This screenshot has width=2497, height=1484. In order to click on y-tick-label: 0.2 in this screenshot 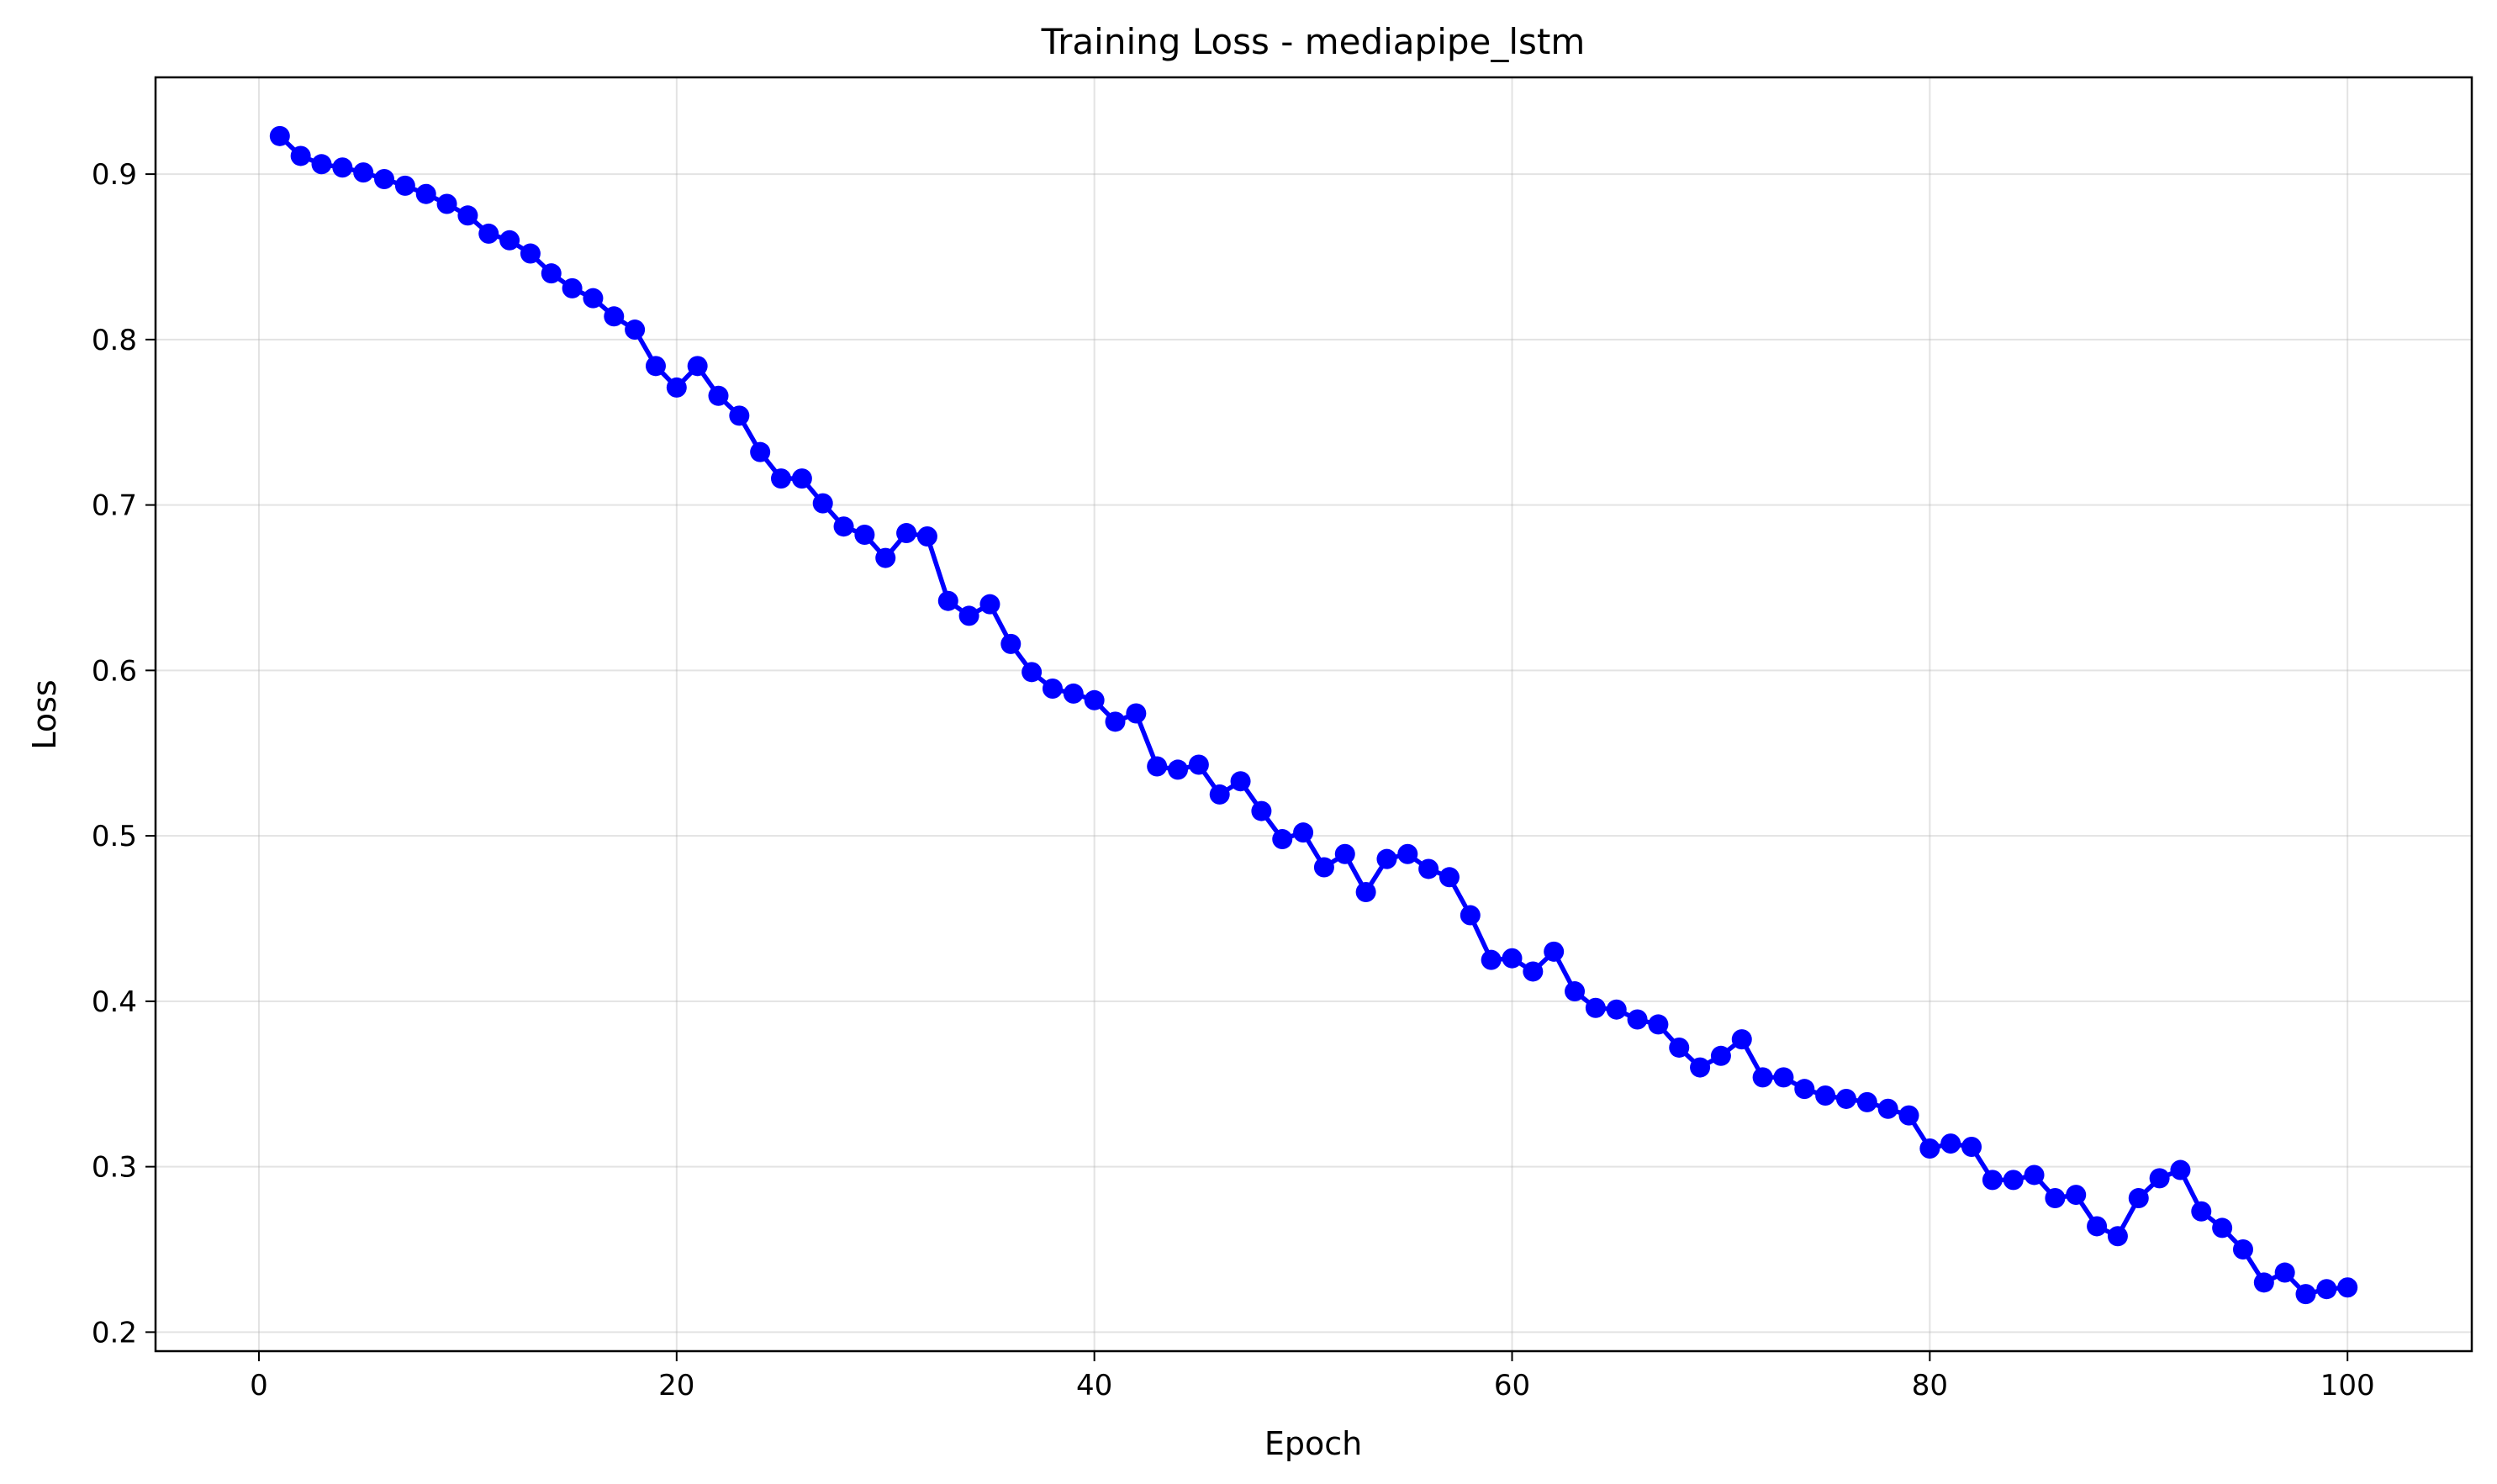, I will do `click(114, 1332)`.